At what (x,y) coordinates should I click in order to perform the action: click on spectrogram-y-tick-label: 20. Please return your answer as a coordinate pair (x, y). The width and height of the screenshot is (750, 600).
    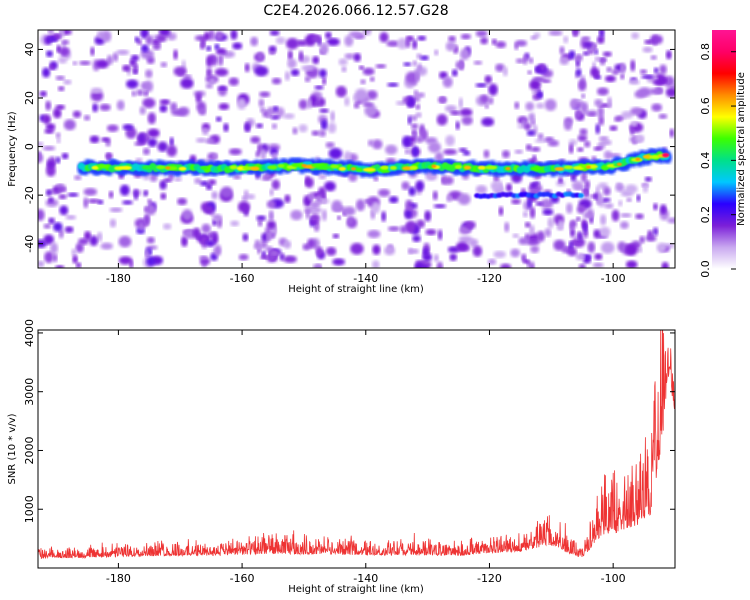
    Looking at the image, I should click on (29, 98).